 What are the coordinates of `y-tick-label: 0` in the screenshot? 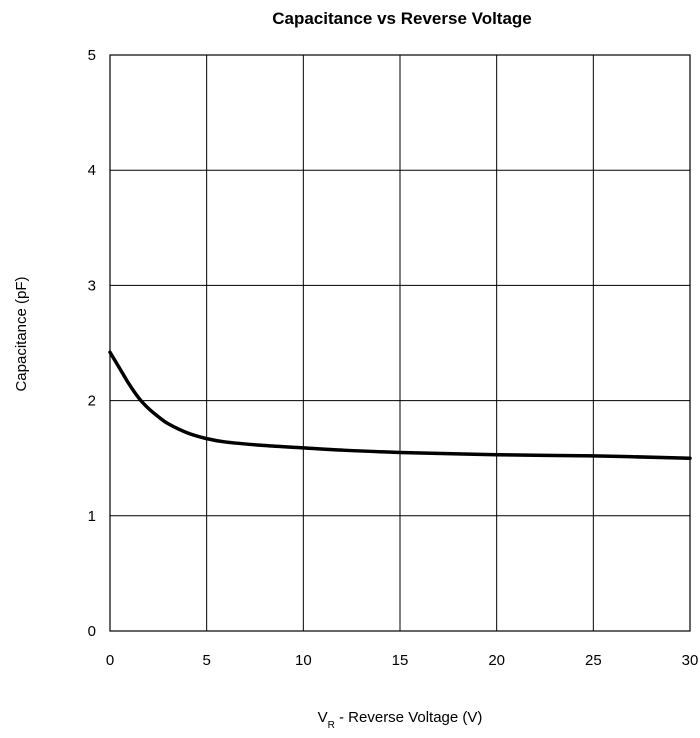 It's located at (92, 631).